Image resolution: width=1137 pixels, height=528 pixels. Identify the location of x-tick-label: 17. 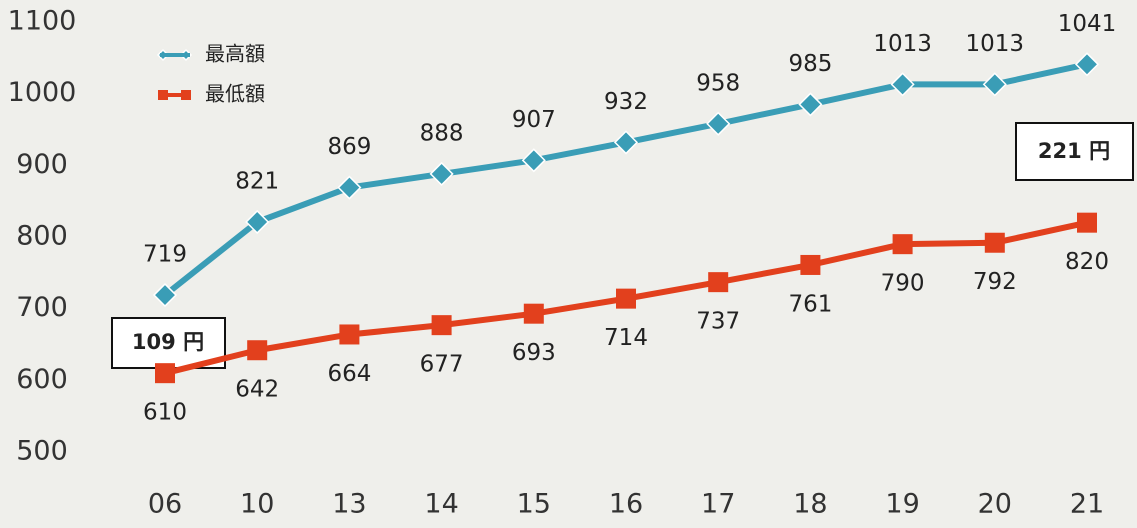
(718, 504).